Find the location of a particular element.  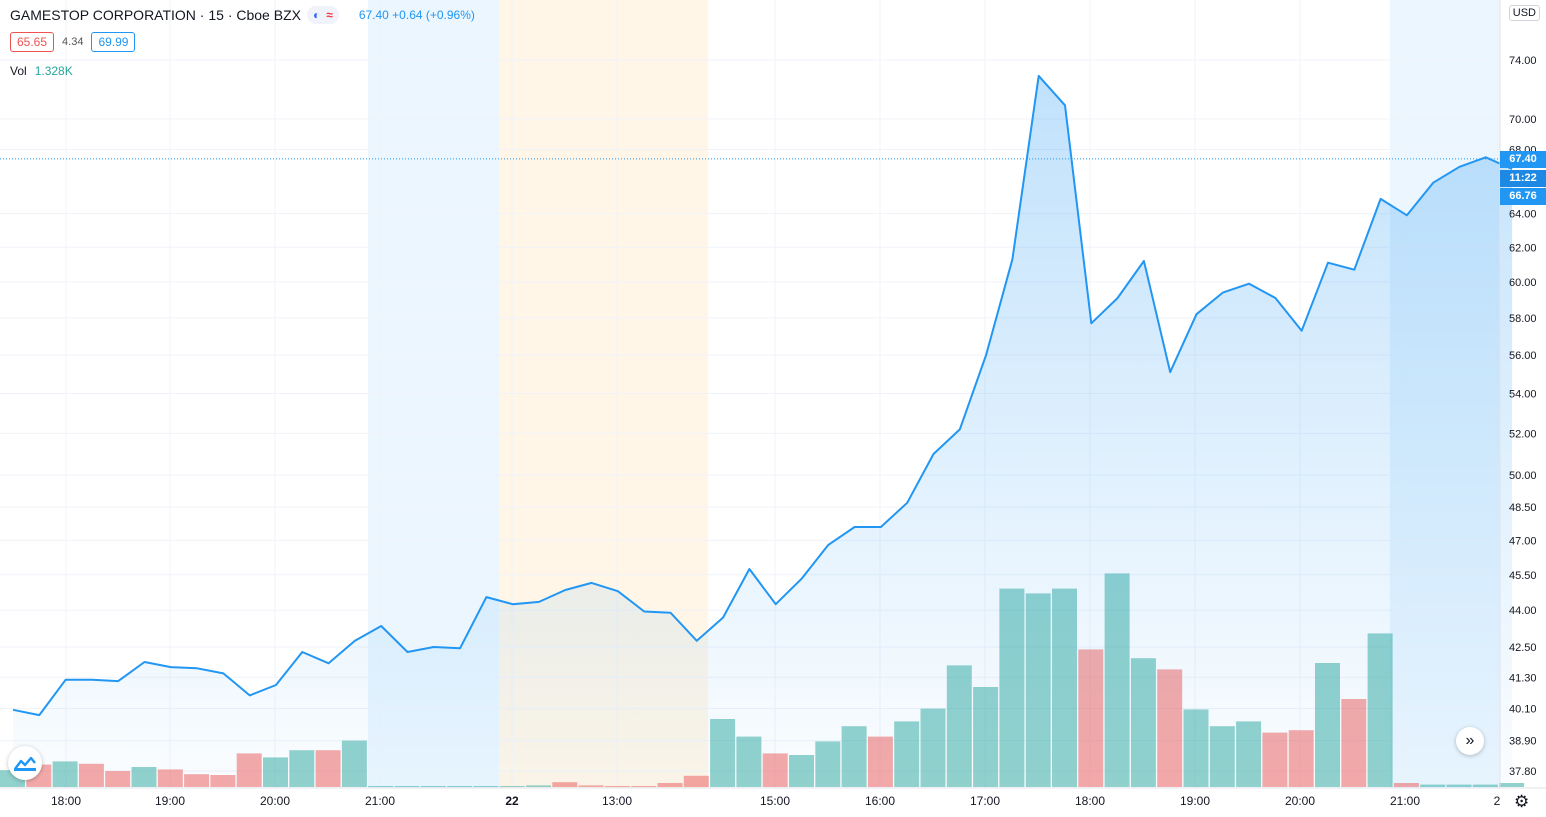

low-value-box: 65.65 is located at coordinates (32, 42).